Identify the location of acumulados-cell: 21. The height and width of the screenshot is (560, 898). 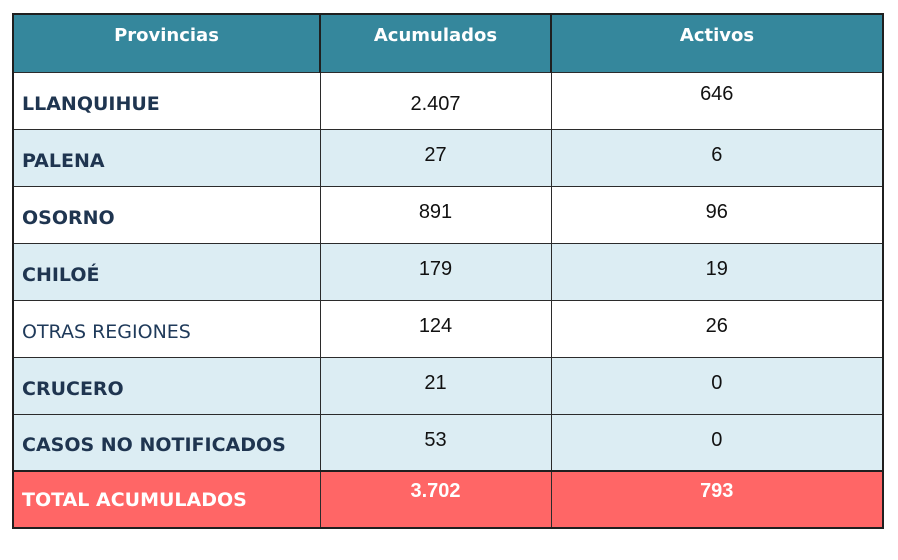
(435, 385).